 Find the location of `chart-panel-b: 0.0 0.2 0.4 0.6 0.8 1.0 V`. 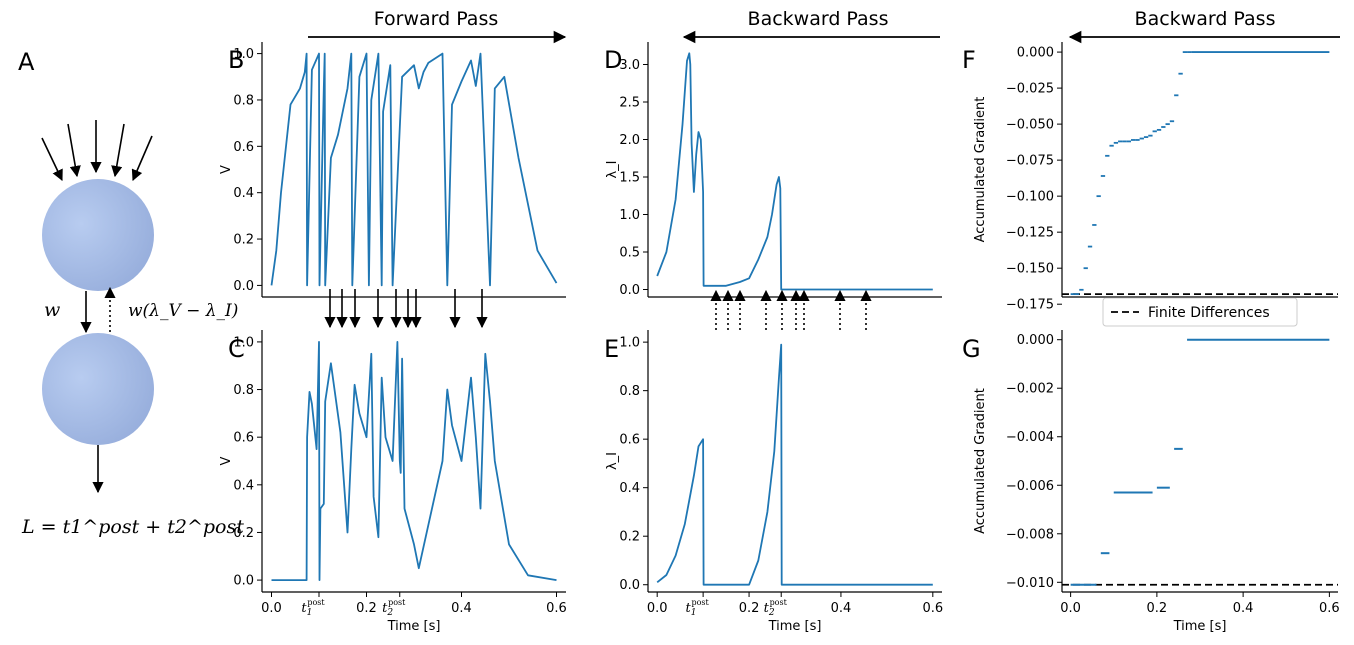

chart-panel-b: 0.0 0.2 0.4 0.6 0.8 1.0 V is located at coordinates (392, 170).